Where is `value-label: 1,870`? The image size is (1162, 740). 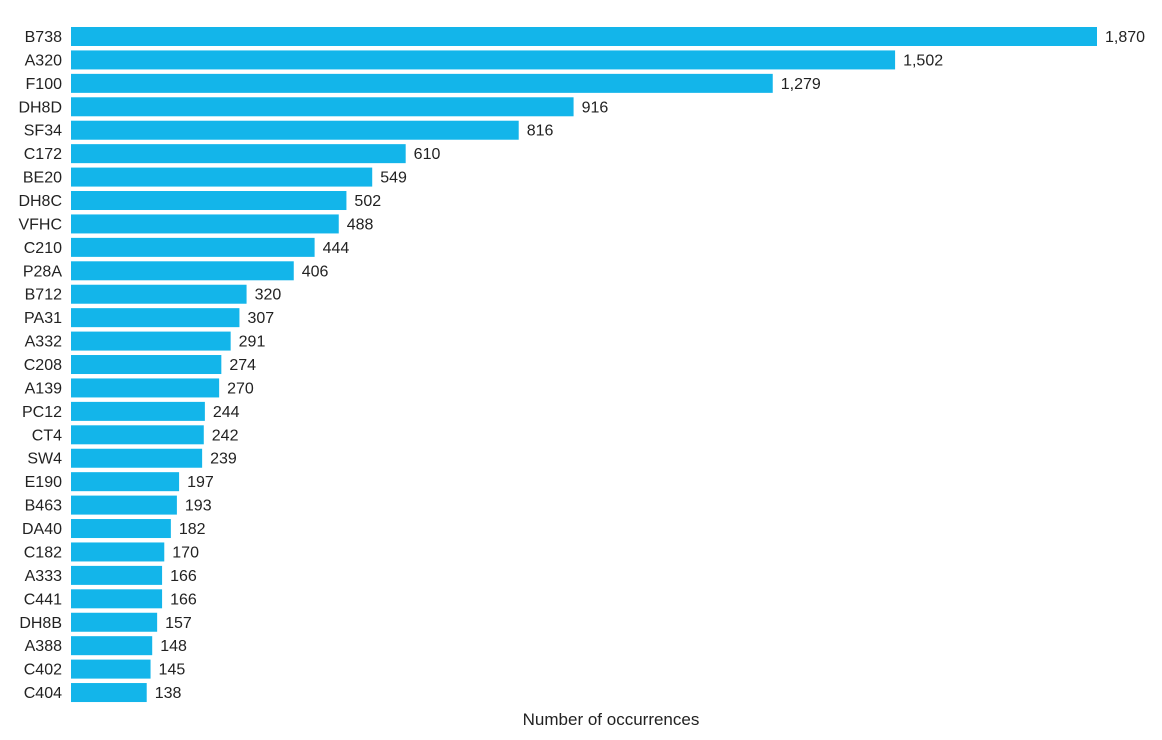 value-label: 1,870 is located at coordinates (1125, 37).